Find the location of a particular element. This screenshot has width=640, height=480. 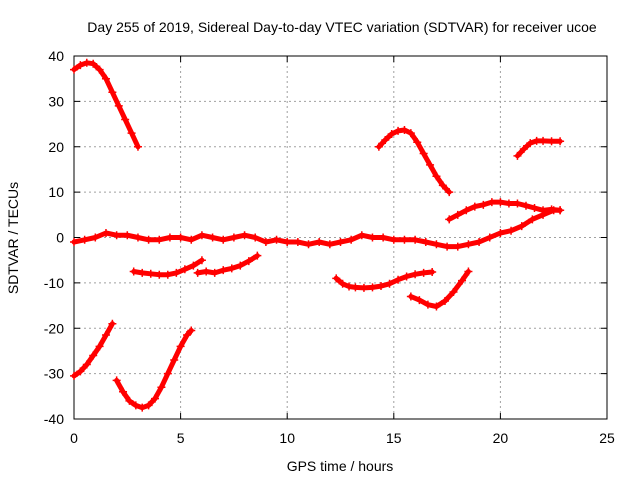

x-axis-label: GPS time / hours is located at coordinates (340, 466).